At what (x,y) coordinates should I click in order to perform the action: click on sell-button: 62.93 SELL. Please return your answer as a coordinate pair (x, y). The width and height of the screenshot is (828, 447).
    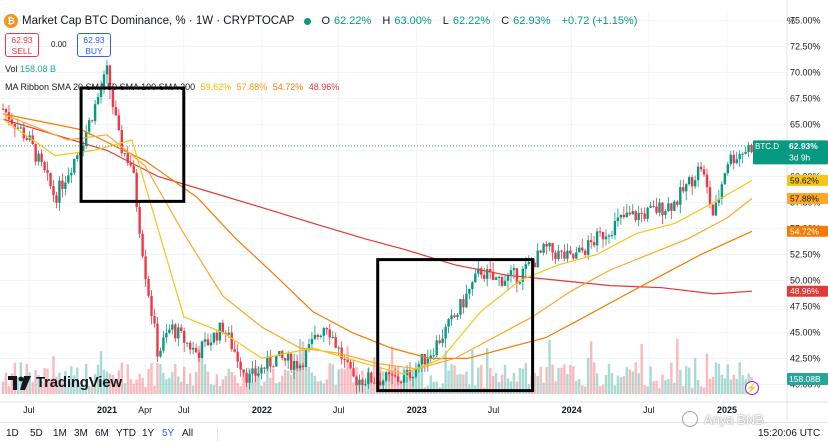
    Looking at the image, I should click on (22, 45).